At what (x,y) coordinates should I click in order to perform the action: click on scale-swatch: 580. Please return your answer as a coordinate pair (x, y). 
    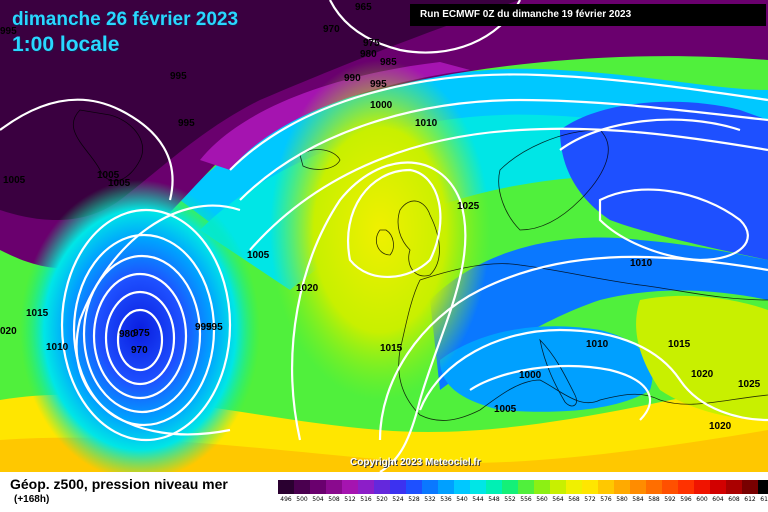
    Looking at the image, I should click on (622, 491).